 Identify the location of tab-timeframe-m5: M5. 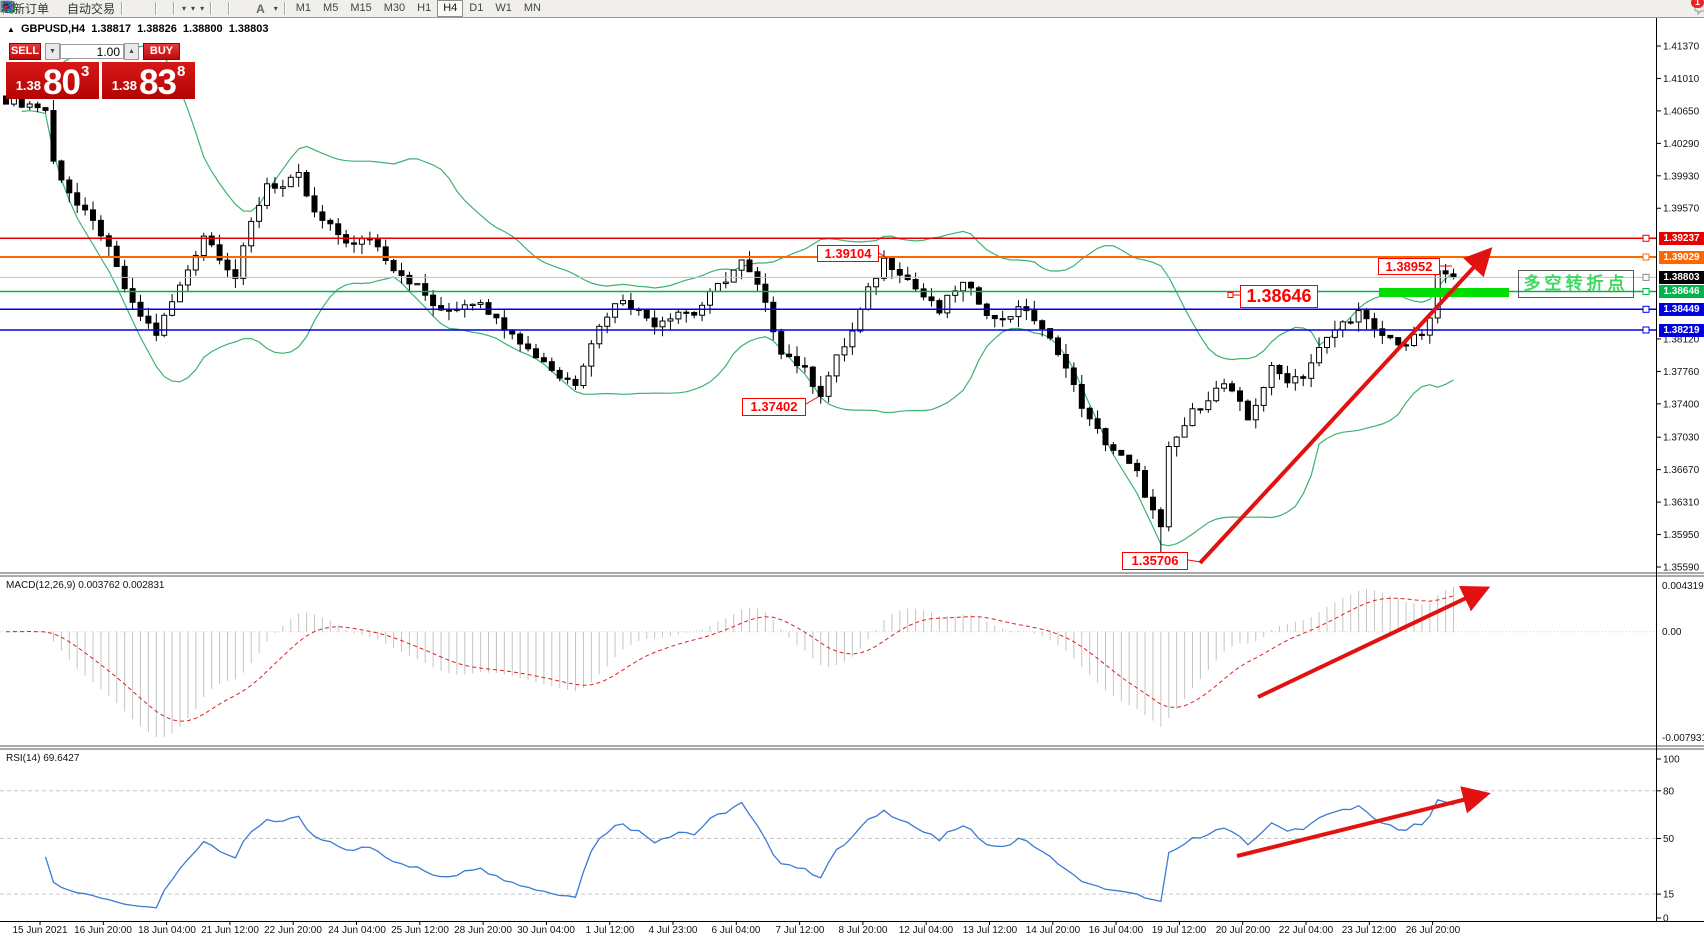
(331, 8).